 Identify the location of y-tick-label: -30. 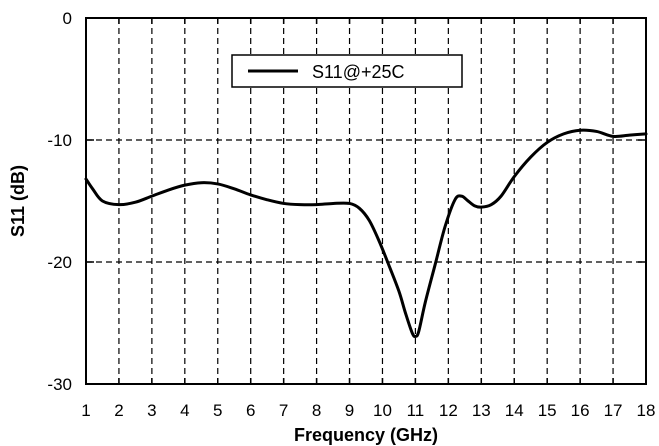
(59, 384).